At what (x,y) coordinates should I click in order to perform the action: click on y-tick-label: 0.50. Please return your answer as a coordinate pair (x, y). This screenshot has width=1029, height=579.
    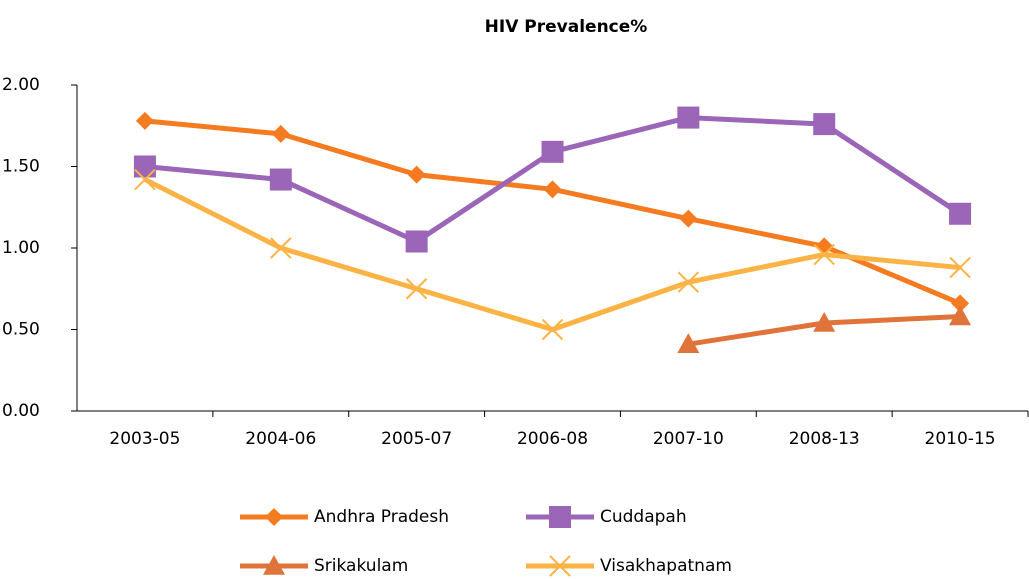
    Looking at the image, I should click on (21, 330).